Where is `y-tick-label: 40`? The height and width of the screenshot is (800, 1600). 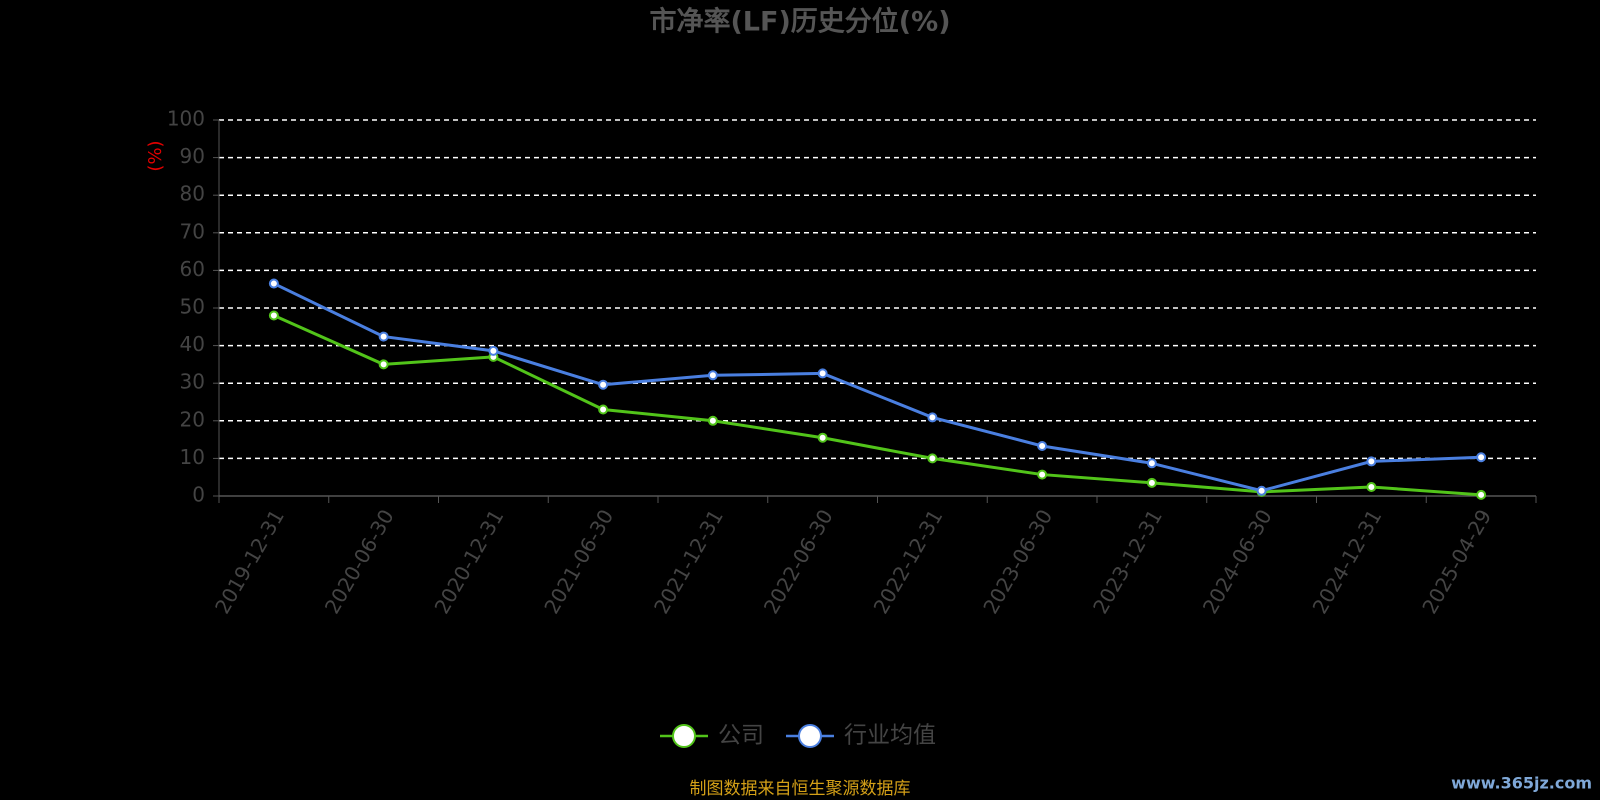
y-tick-label: 40 is located at coordinates (192, 344).